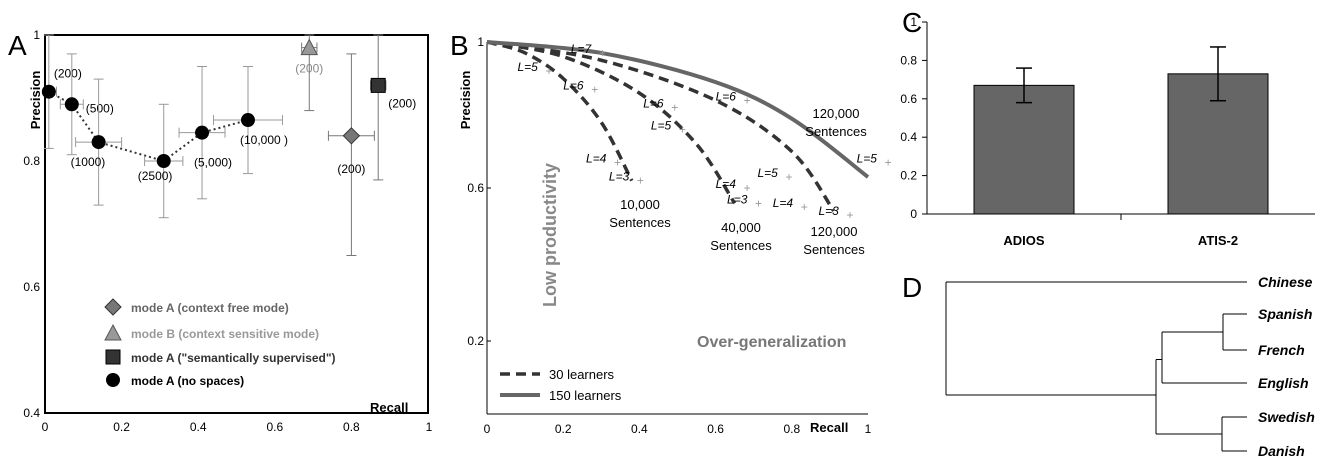 The width and height of the screenshot is (1335, 462). Describe the element at coordinates (771, 342) in the screenshot. I see `over-generalization-label: Over-generalization` at that location.